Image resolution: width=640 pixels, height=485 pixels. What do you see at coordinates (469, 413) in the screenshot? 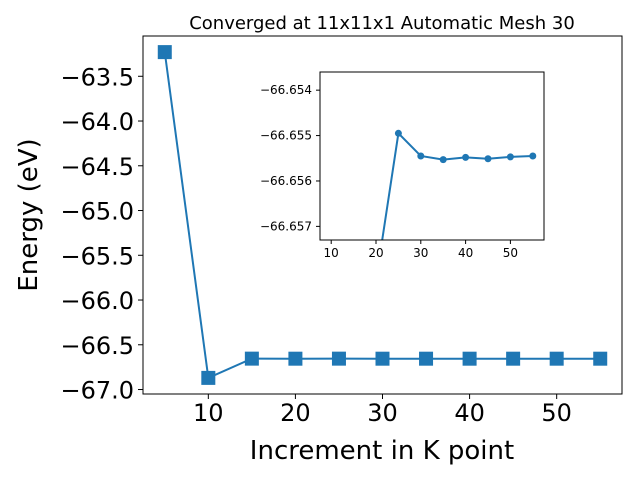
I see `main-x-tick-label: 40` at bounding box center [469, 413].